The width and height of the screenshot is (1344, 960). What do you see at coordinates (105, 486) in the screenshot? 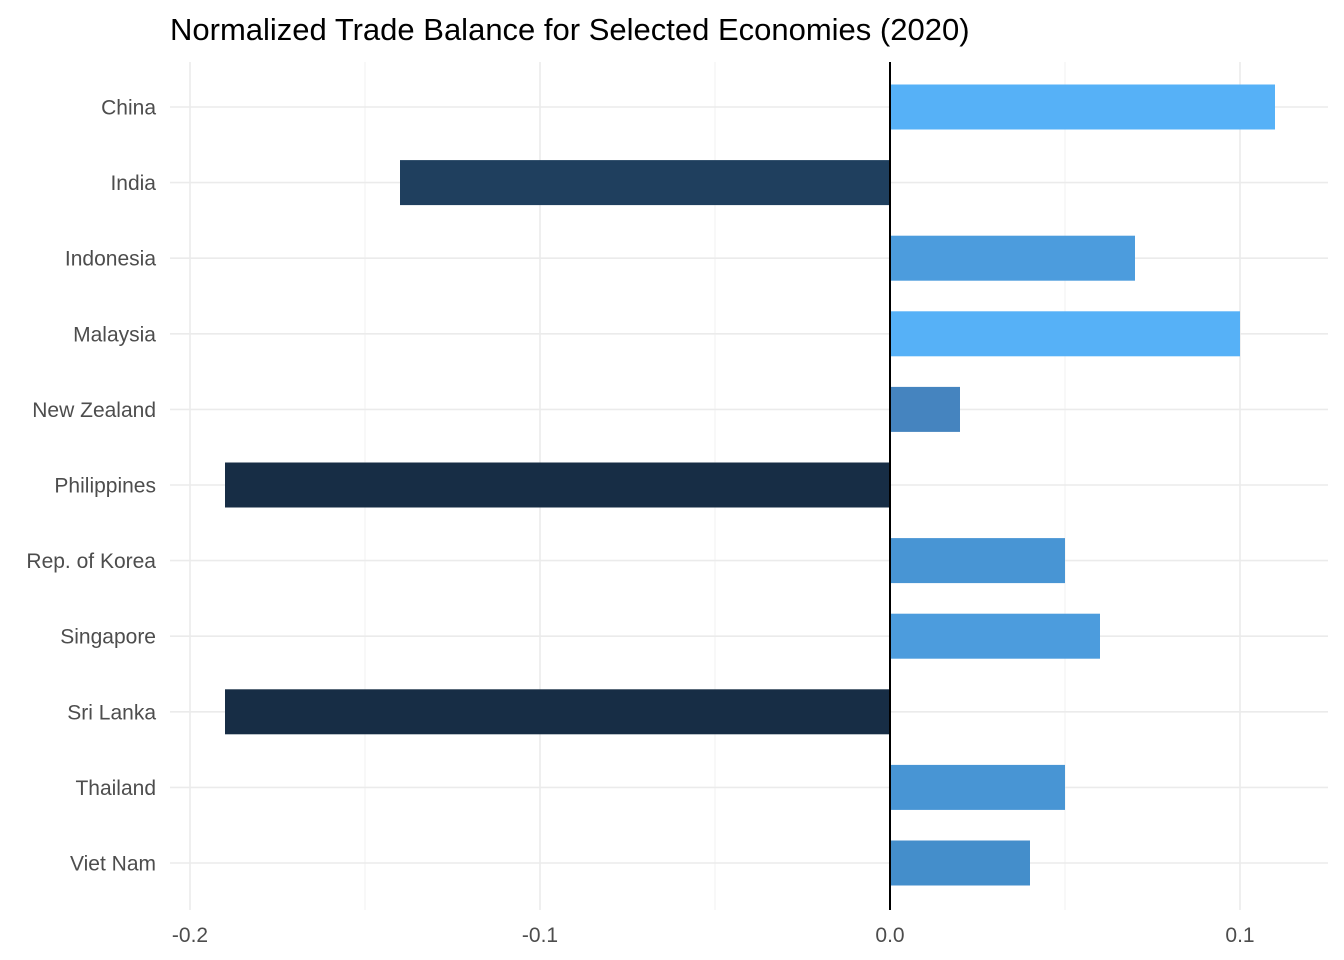
I see `y-tick-label: Philippines` at bounding box center [105, 486].